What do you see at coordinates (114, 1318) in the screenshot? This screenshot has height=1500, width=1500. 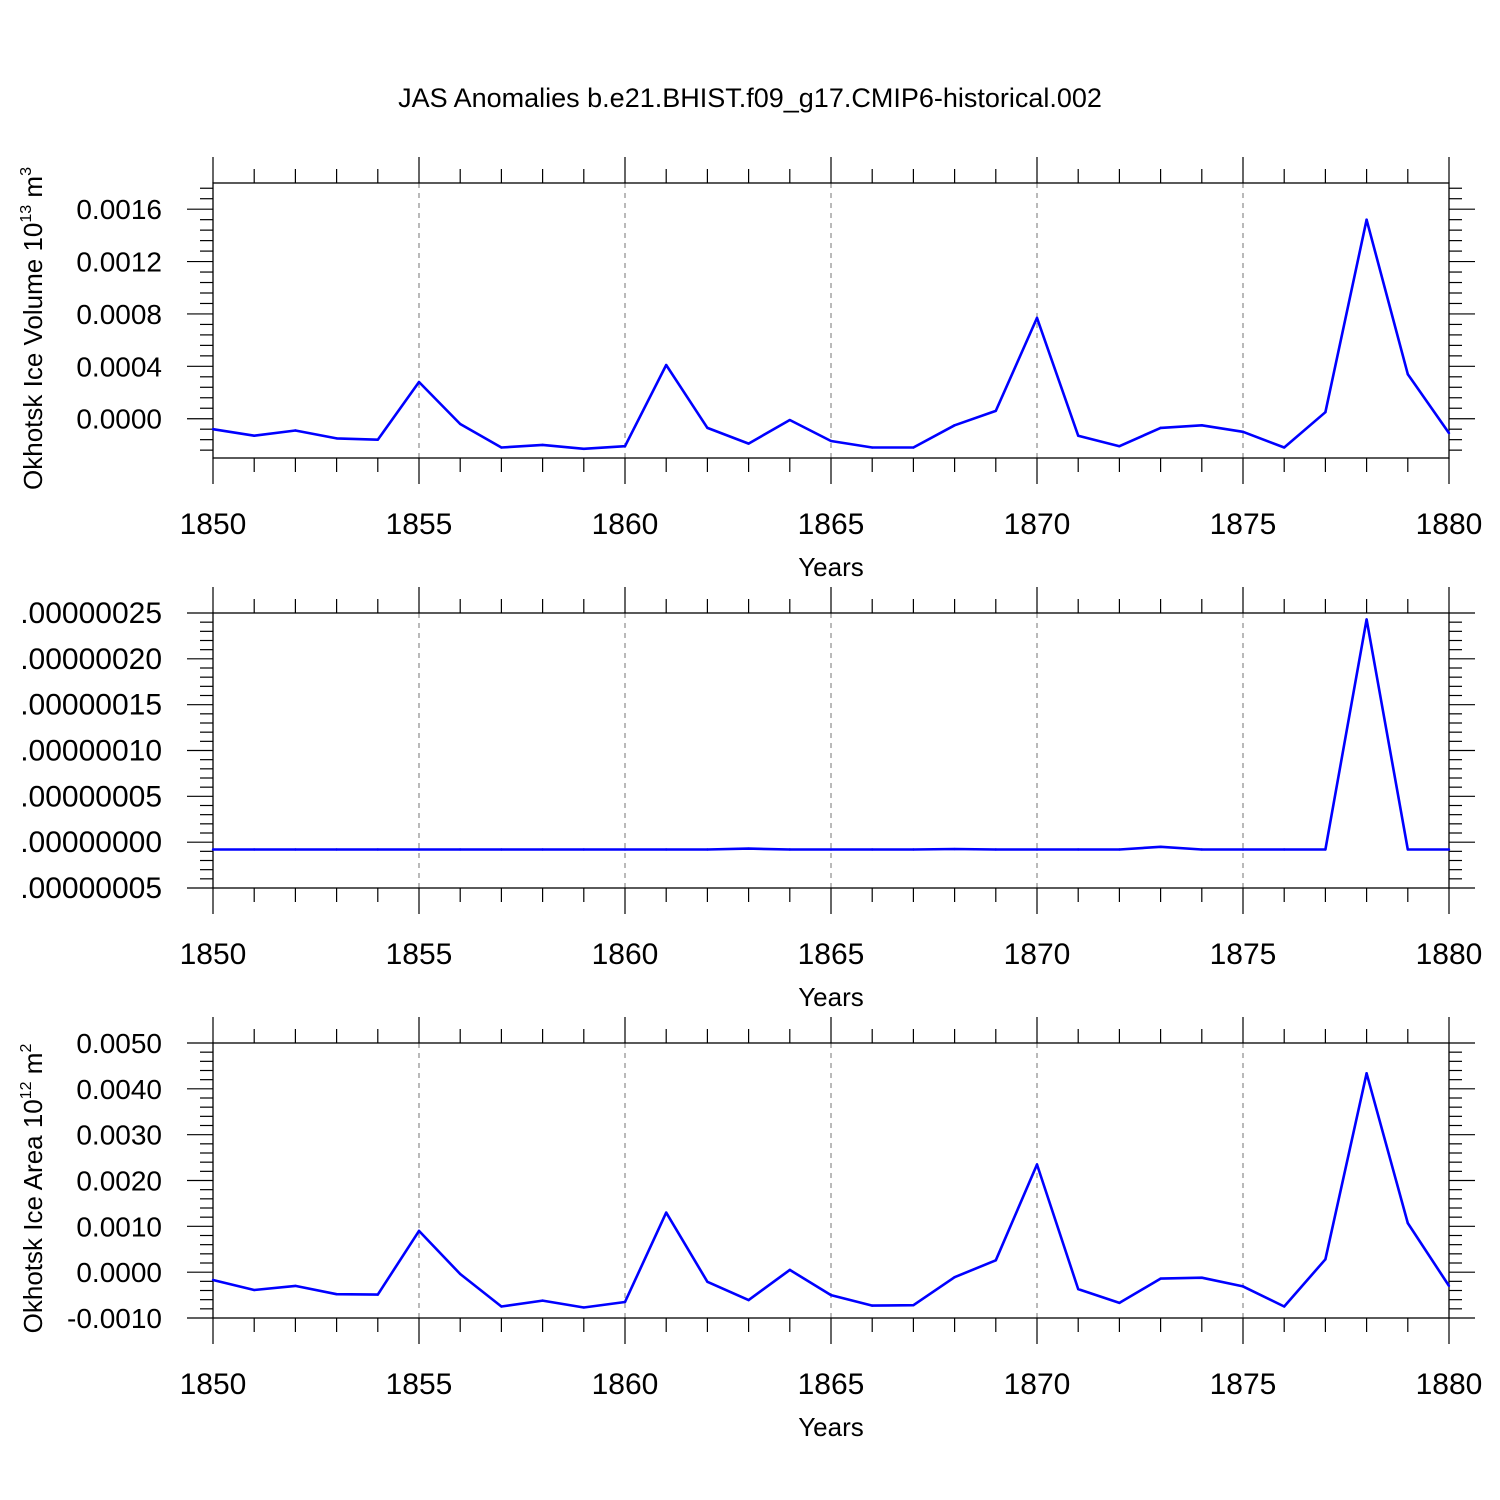 I see `y-tick-label: -0.0010` at bounding box center [114, 1318].